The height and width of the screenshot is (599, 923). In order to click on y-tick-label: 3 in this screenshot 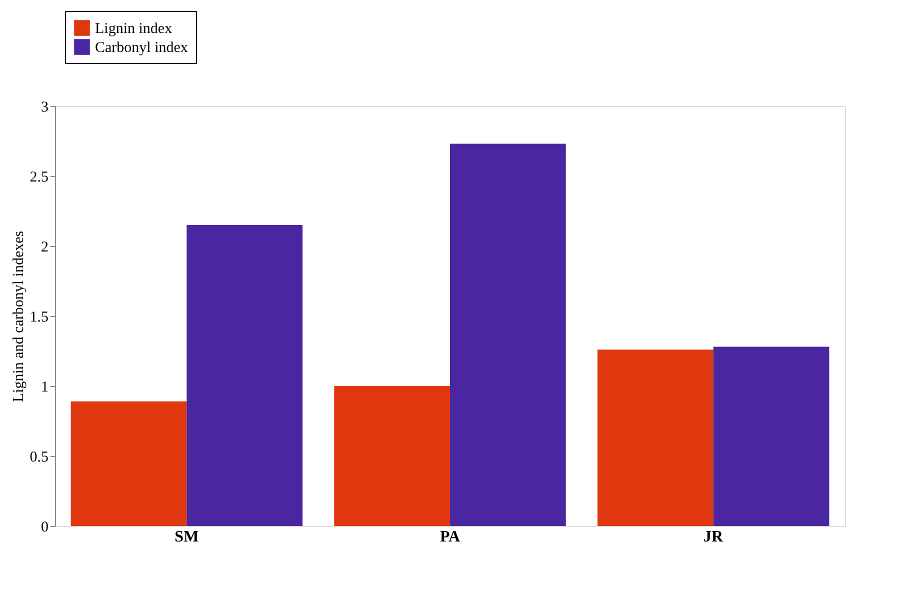, I will do `click(44, 108)`.